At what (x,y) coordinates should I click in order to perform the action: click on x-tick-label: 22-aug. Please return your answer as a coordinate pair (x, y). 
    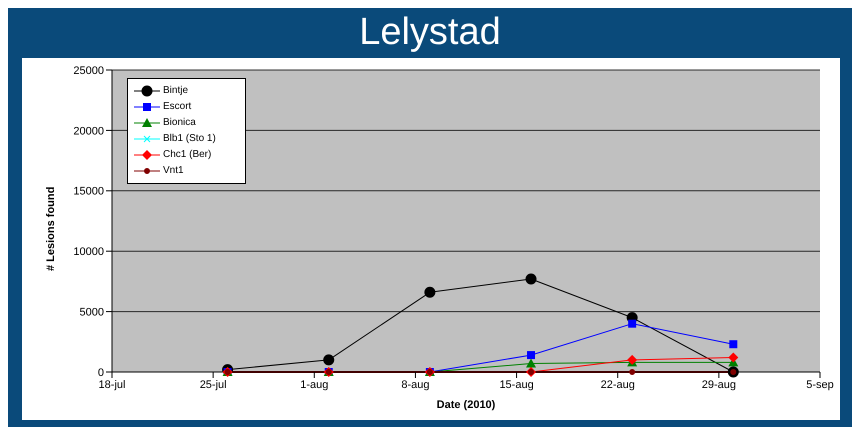
    Looking at the image, I should click on (617, 384).